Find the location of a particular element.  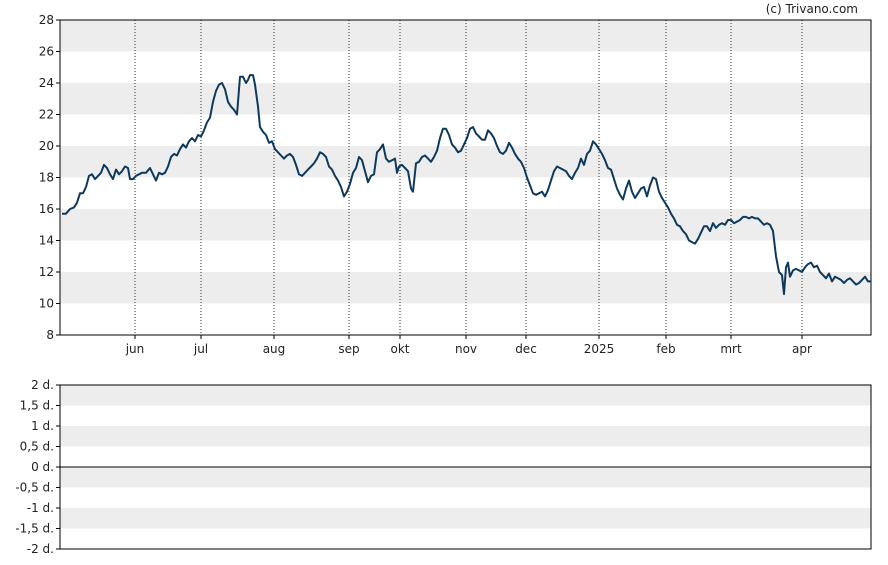

x-tick-label: nov is located at coordinates (466, 349).